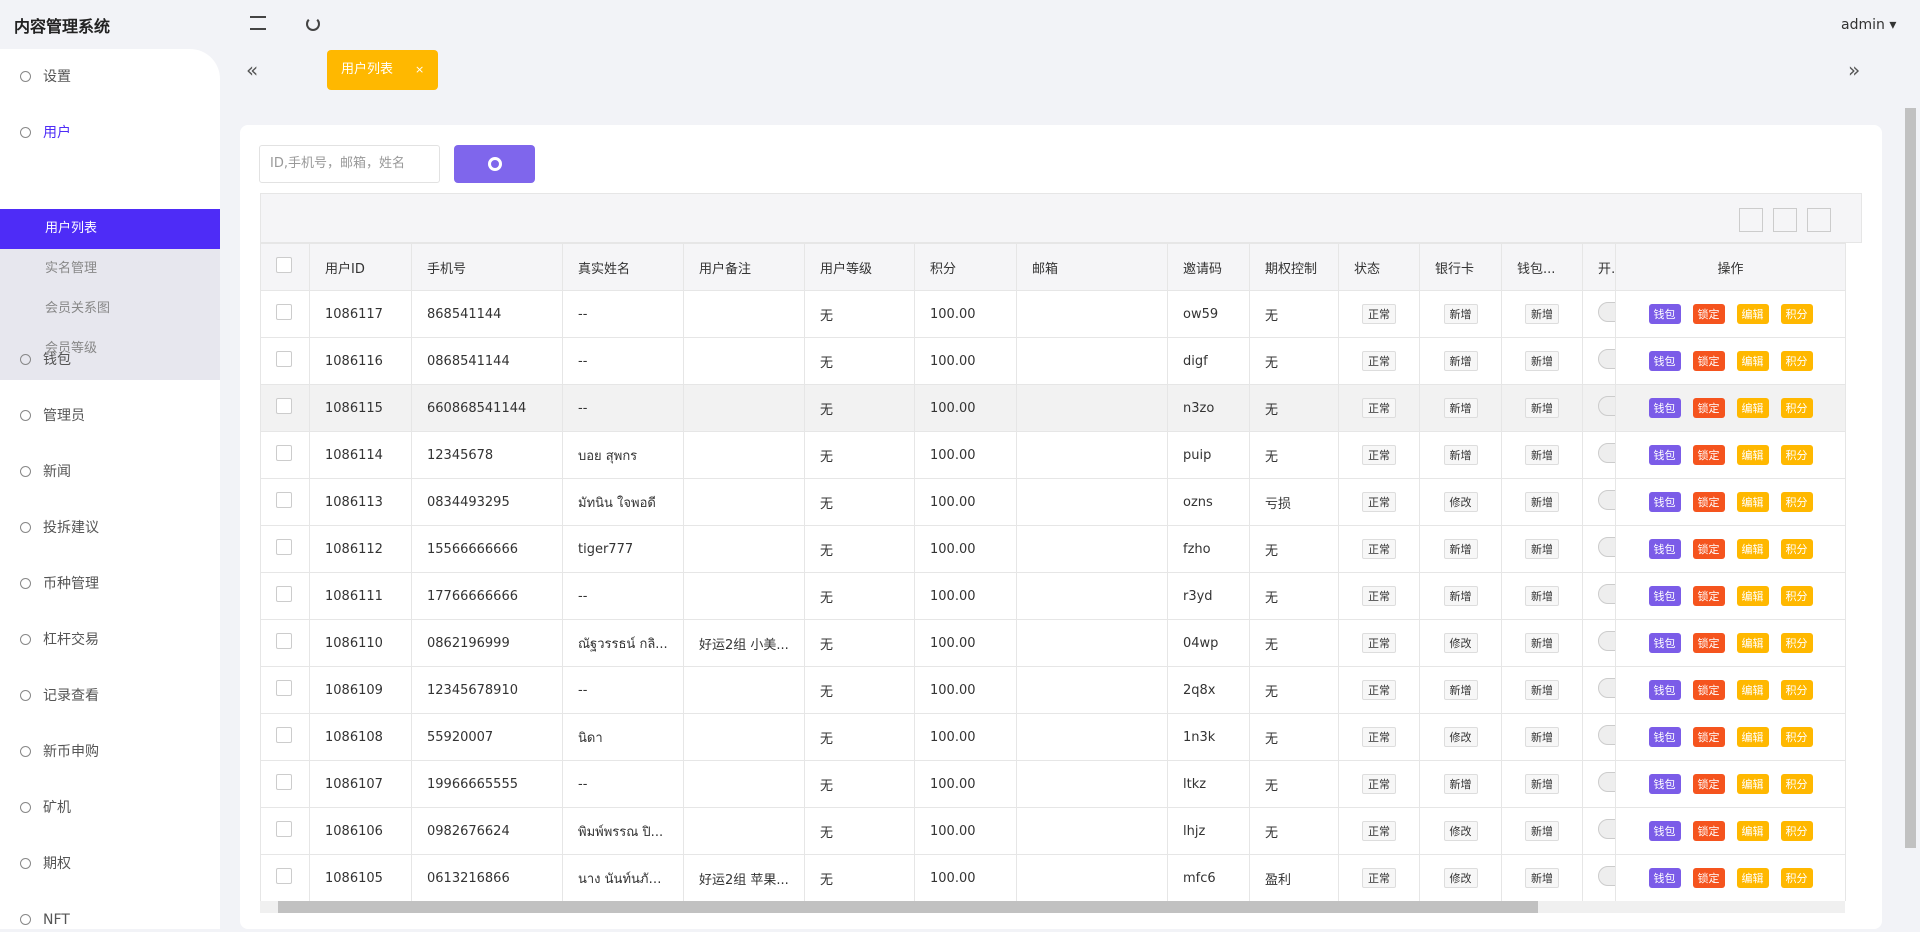 Image resolution: width=1920 pixels, height=932 pixels. Describe the element at coordinates (1910, 478) in the screenshot. I see `v-scroll` at that location.